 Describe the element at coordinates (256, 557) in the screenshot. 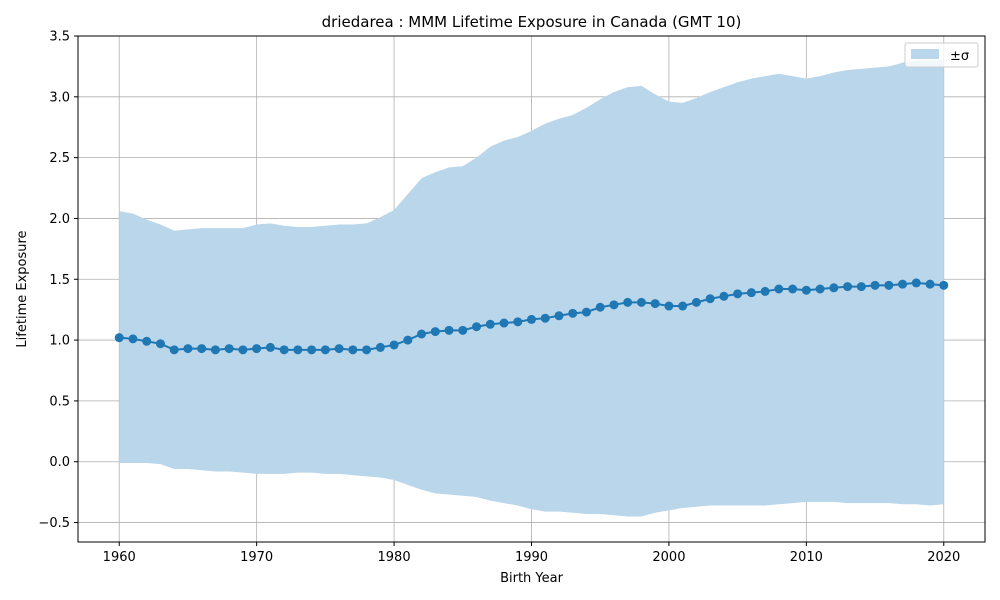

I see `x-tick-label: 1970` at that location.